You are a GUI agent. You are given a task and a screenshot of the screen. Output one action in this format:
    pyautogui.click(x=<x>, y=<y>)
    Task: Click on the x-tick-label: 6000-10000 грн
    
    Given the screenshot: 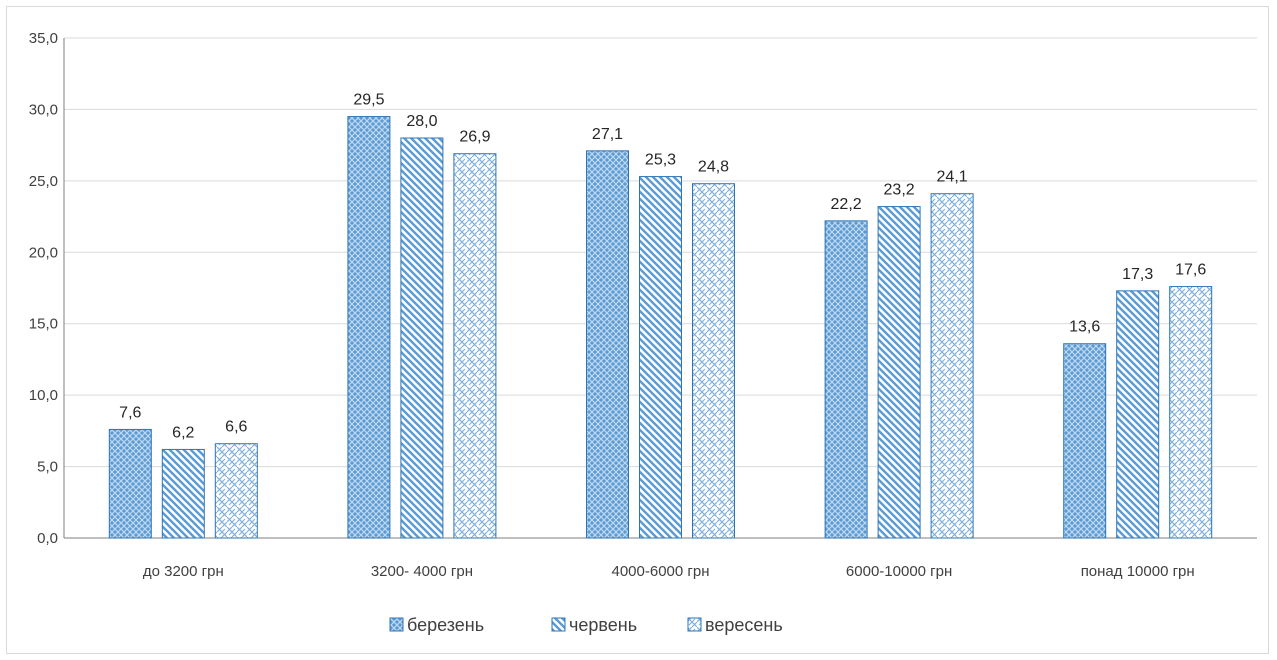 What is the action you would take?
    pyautogui.click(x=899, y=571)
    